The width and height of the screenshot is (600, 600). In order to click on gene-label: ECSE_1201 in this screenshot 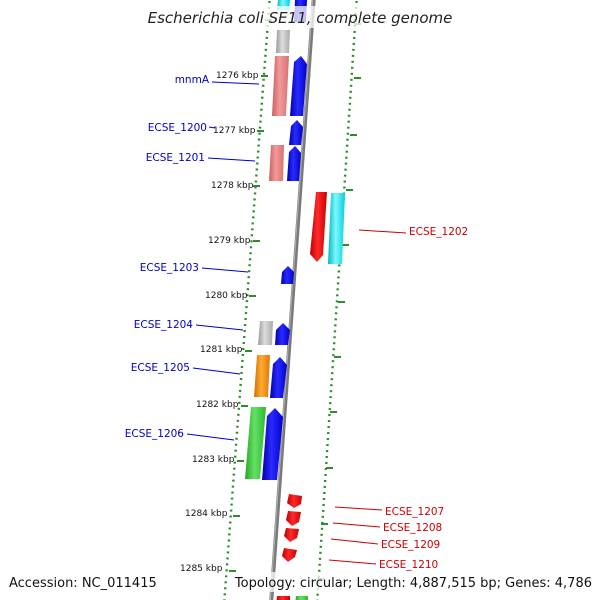, I will do `click(175, 158)`.